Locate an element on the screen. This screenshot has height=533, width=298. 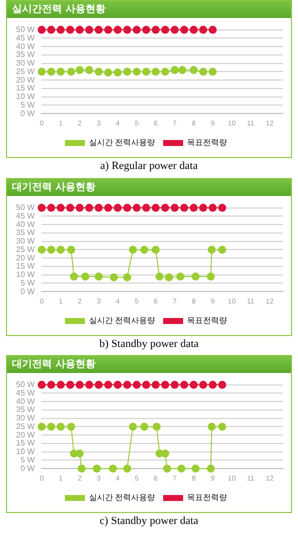
text: a) Regular power data is located at coordinates (149, 166).